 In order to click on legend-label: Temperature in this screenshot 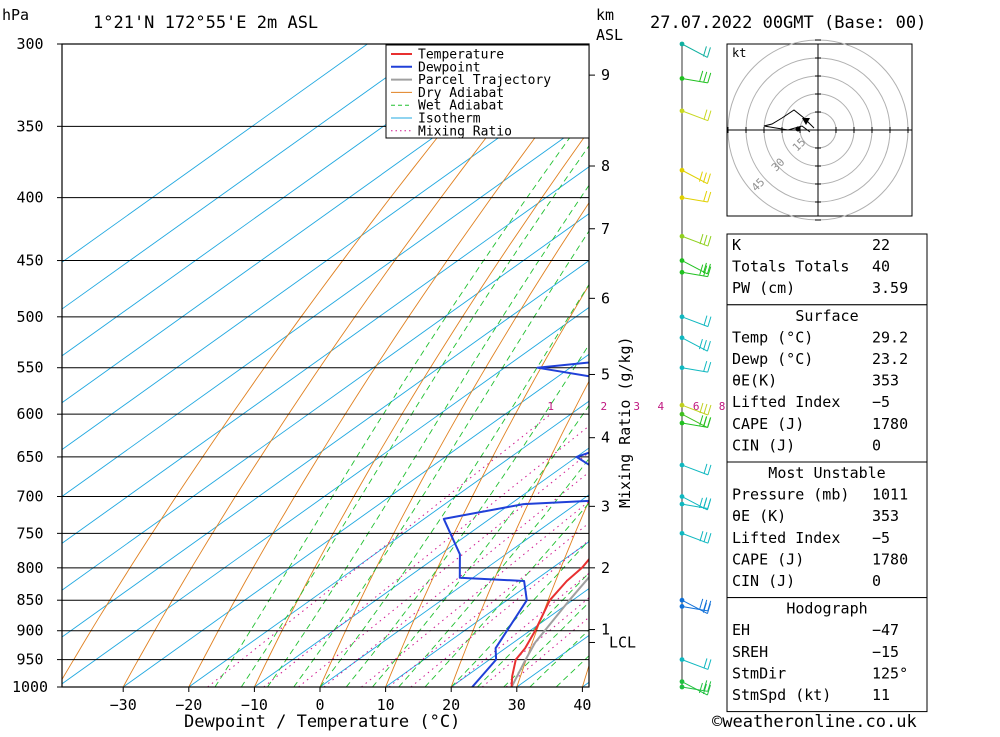, I will do `click(461, 55)`.